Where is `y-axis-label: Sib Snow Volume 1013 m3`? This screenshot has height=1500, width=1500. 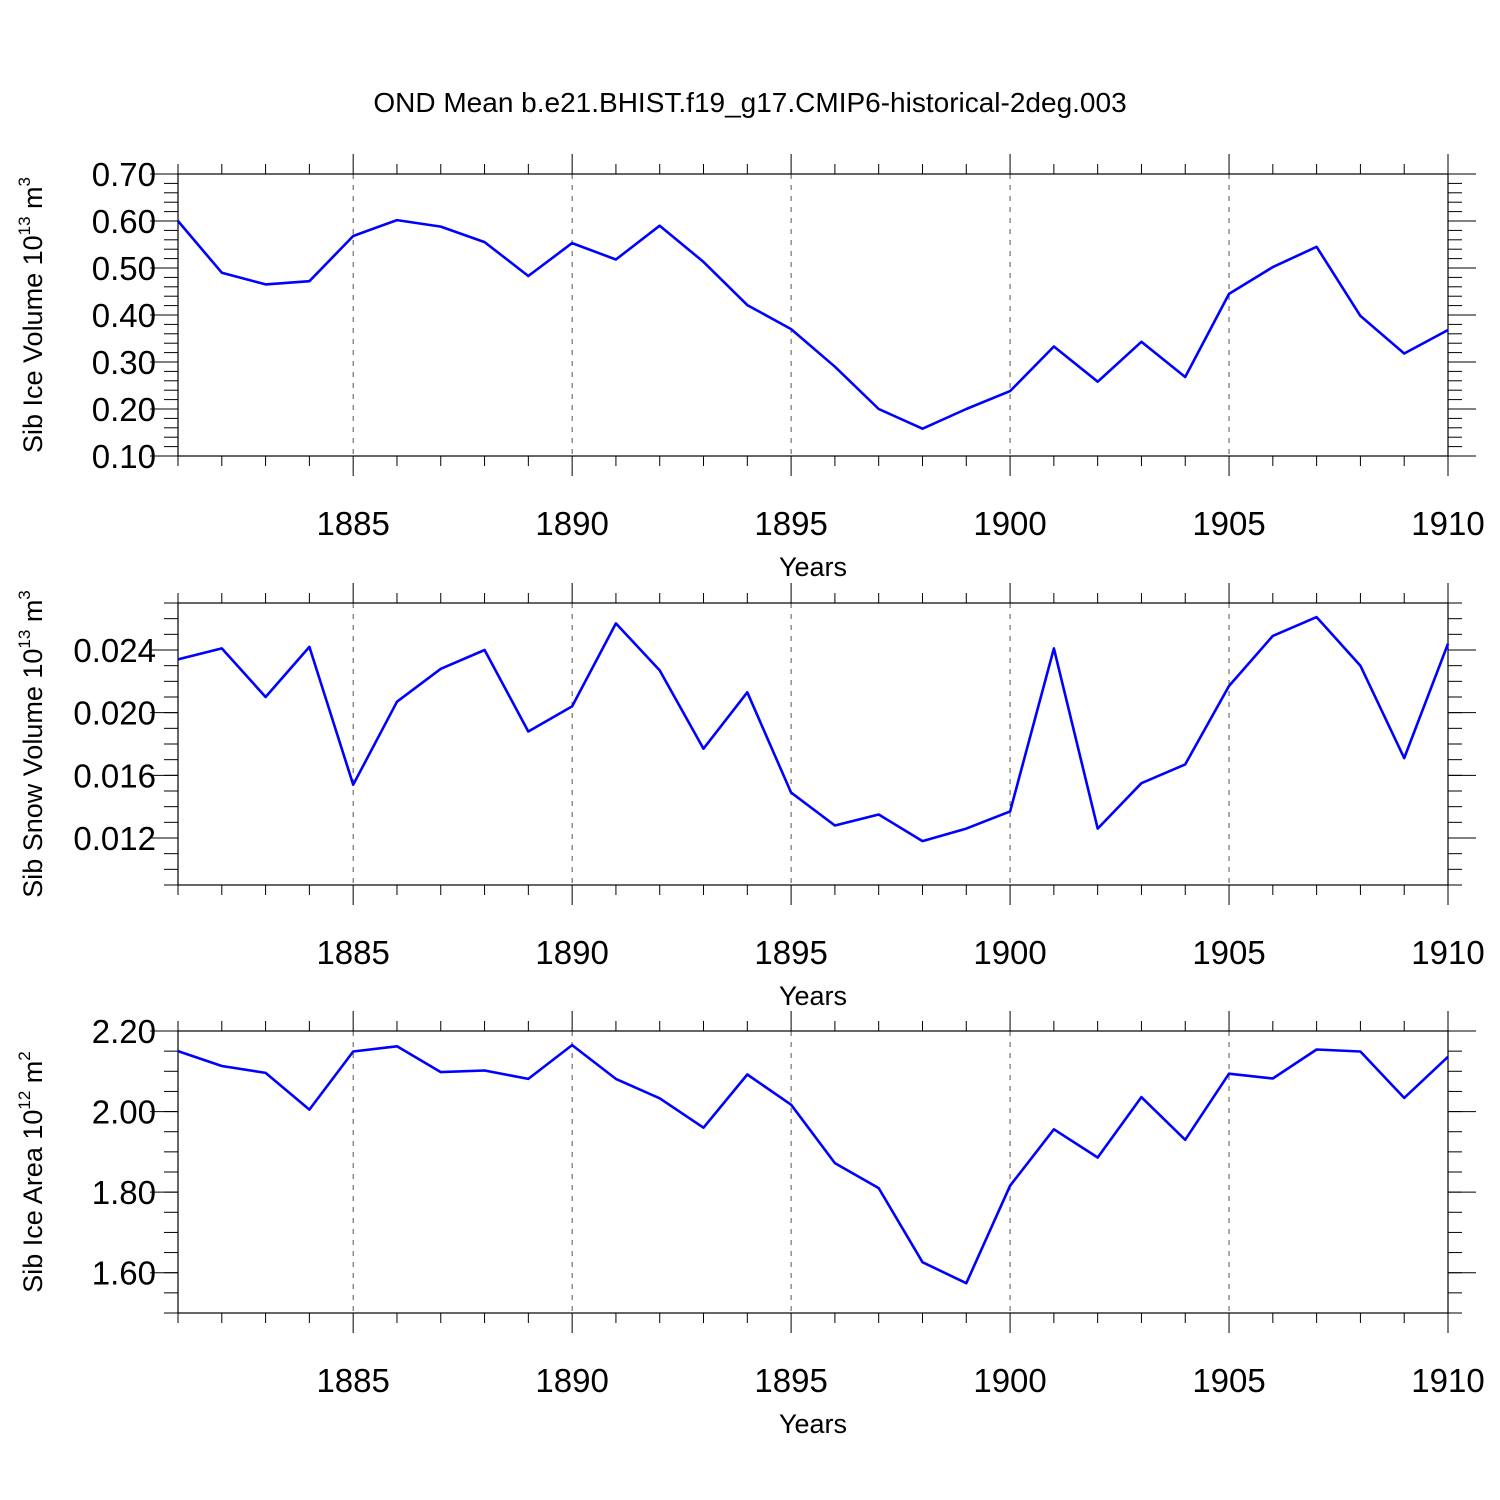
y-axis-label: Sib Snow Volume 1013 m3 is located at coordinates (31, 744).